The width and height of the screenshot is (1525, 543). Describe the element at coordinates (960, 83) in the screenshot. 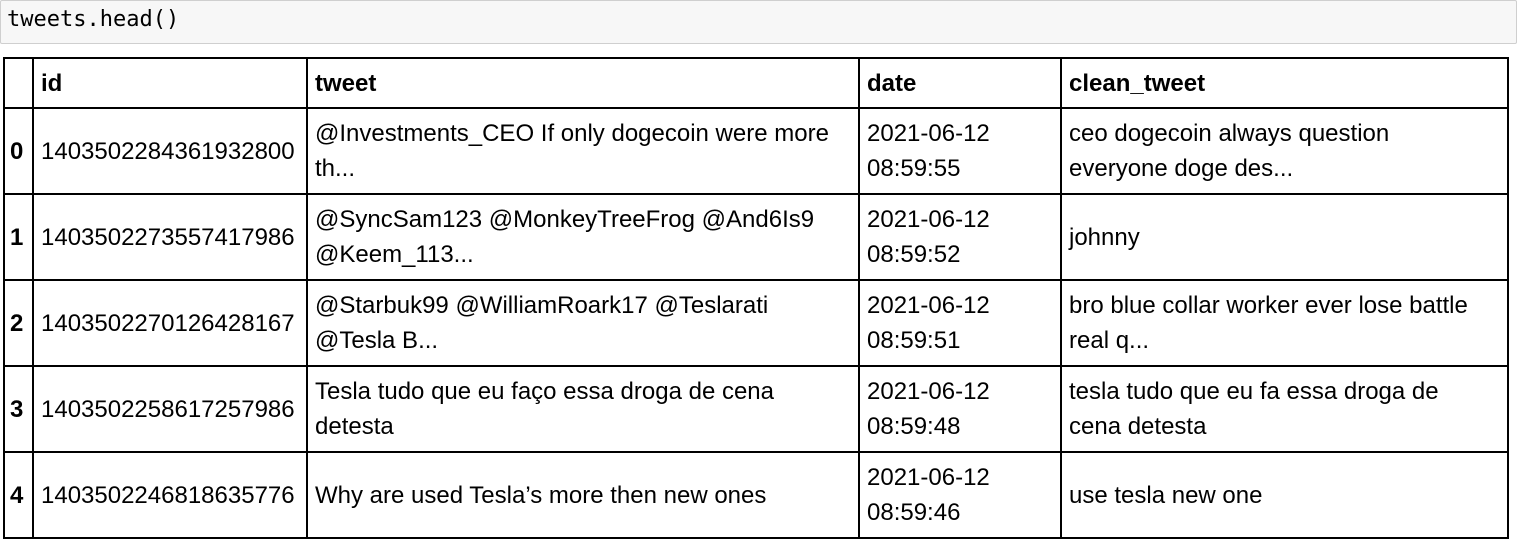

I see `header-date: date` at that location.